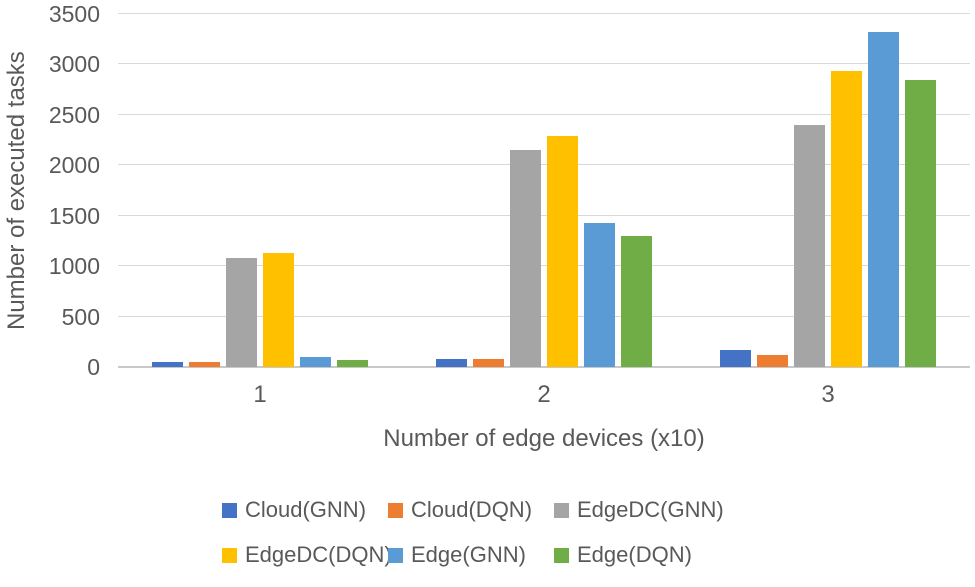 This screenshot has height=587, width=975. I want to click on x-tick-label-1: 1, so click(260, 394).